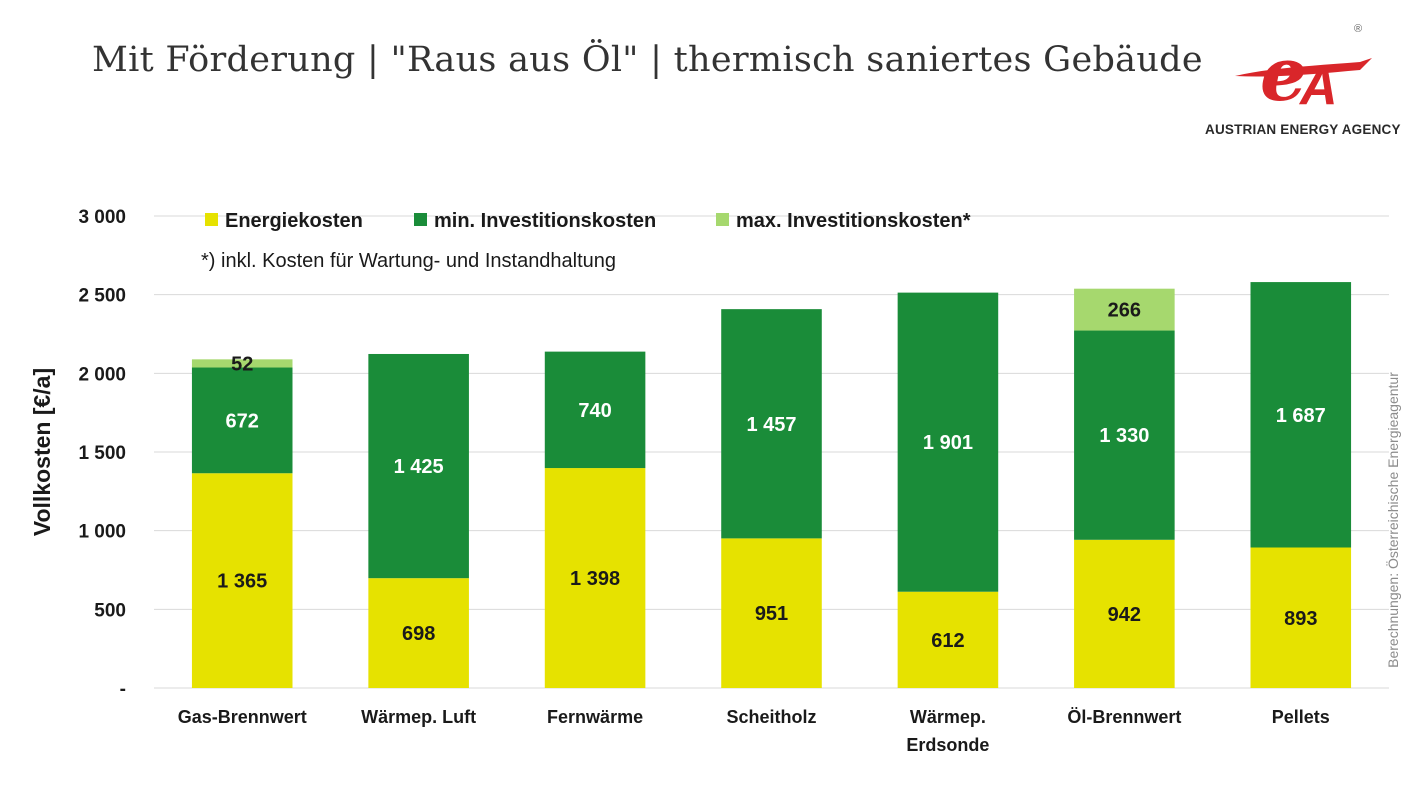 The height and width of the screenshot is (812, 1423). I want to click on data-label: 1 330, so click(1124, 436).